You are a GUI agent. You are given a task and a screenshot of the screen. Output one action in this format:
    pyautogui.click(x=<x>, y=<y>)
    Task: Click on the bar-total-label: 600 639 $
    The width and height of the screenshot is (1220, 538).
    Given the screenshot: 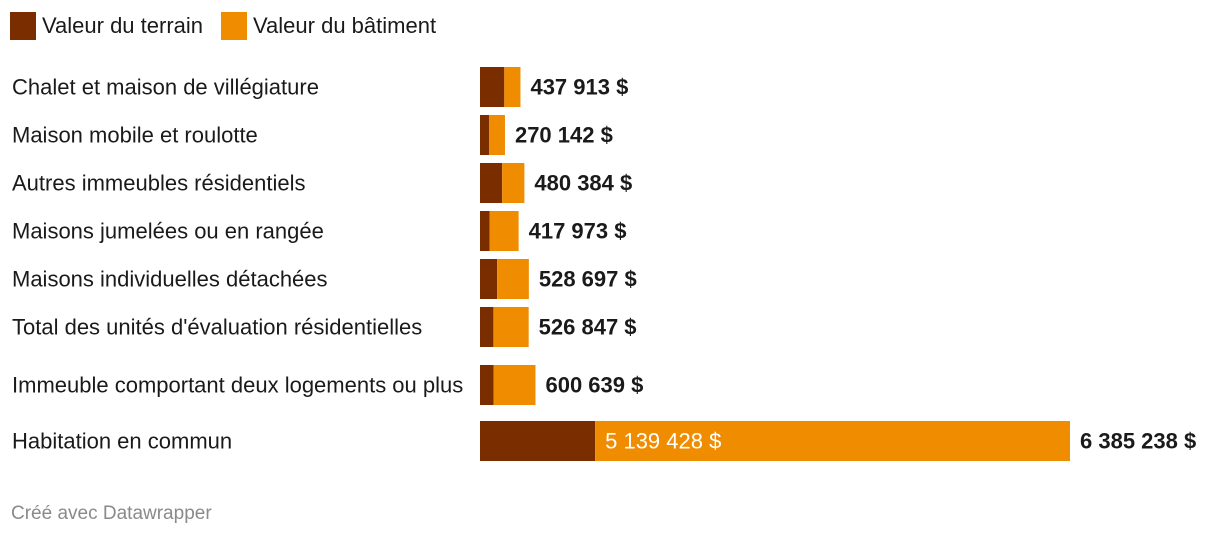 What is the action you would take?
    pyautogui.click(x=594, y=385)
    